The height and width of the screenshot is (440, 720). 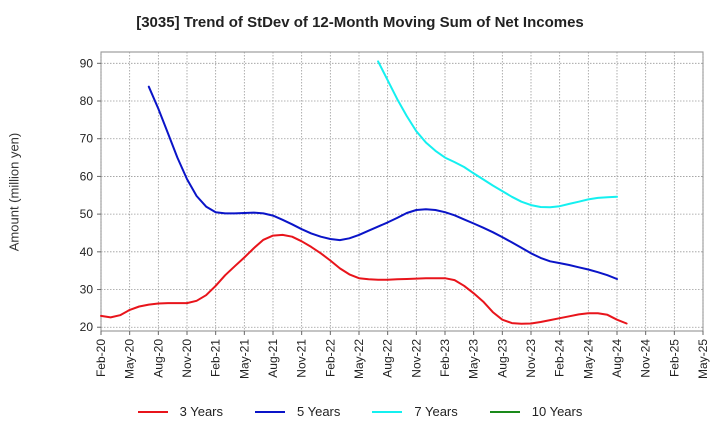 I want to click on x-tick-label: May-25, so click(x=703, y=359).